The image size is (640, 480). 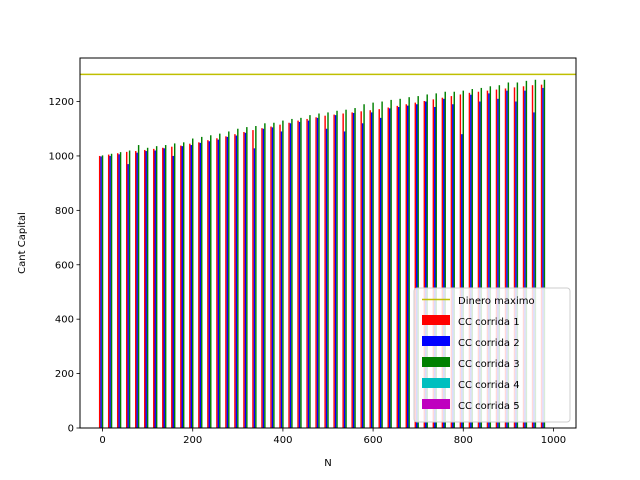 I want to click on legend-label: CC corrida 2, so click(x=489, y=343).